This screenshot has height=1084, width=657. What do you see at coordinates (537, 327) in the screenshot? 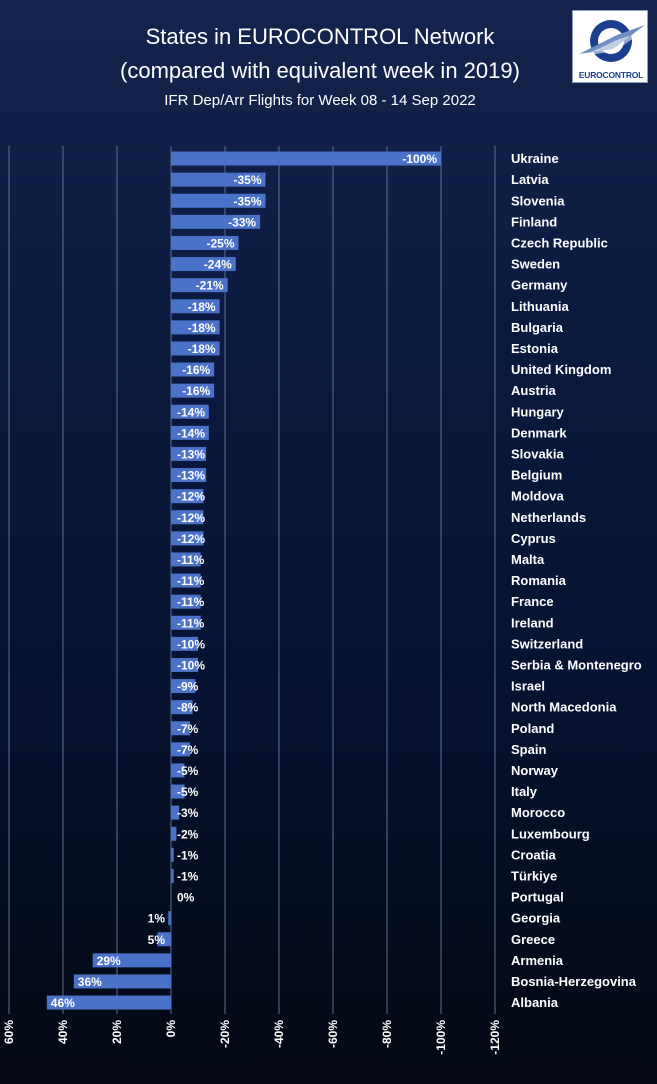
I see `category-label: Bulgaria` at bounding box center [537, 327].